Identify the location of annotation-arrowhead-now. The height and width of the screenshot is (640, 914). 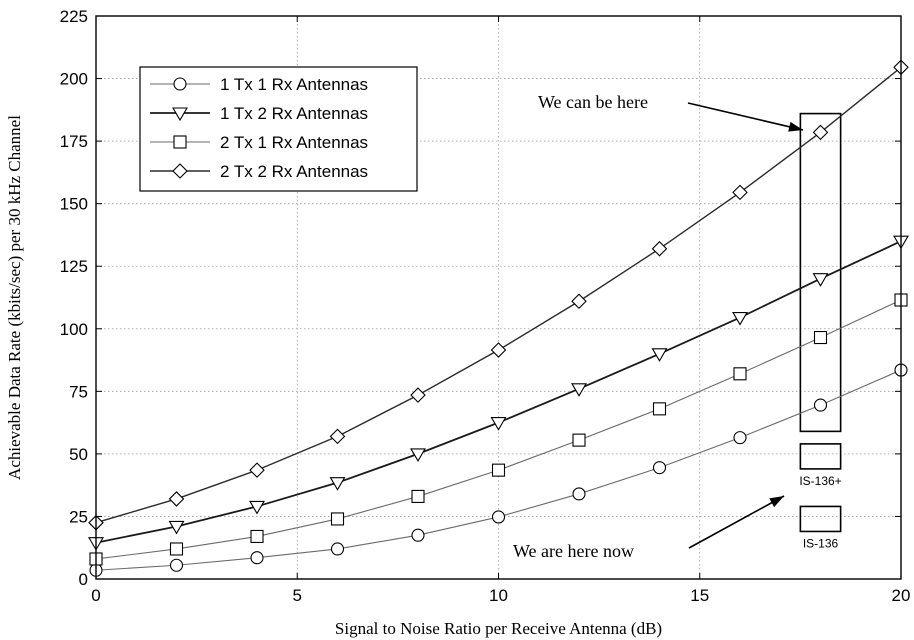
(776, 502).